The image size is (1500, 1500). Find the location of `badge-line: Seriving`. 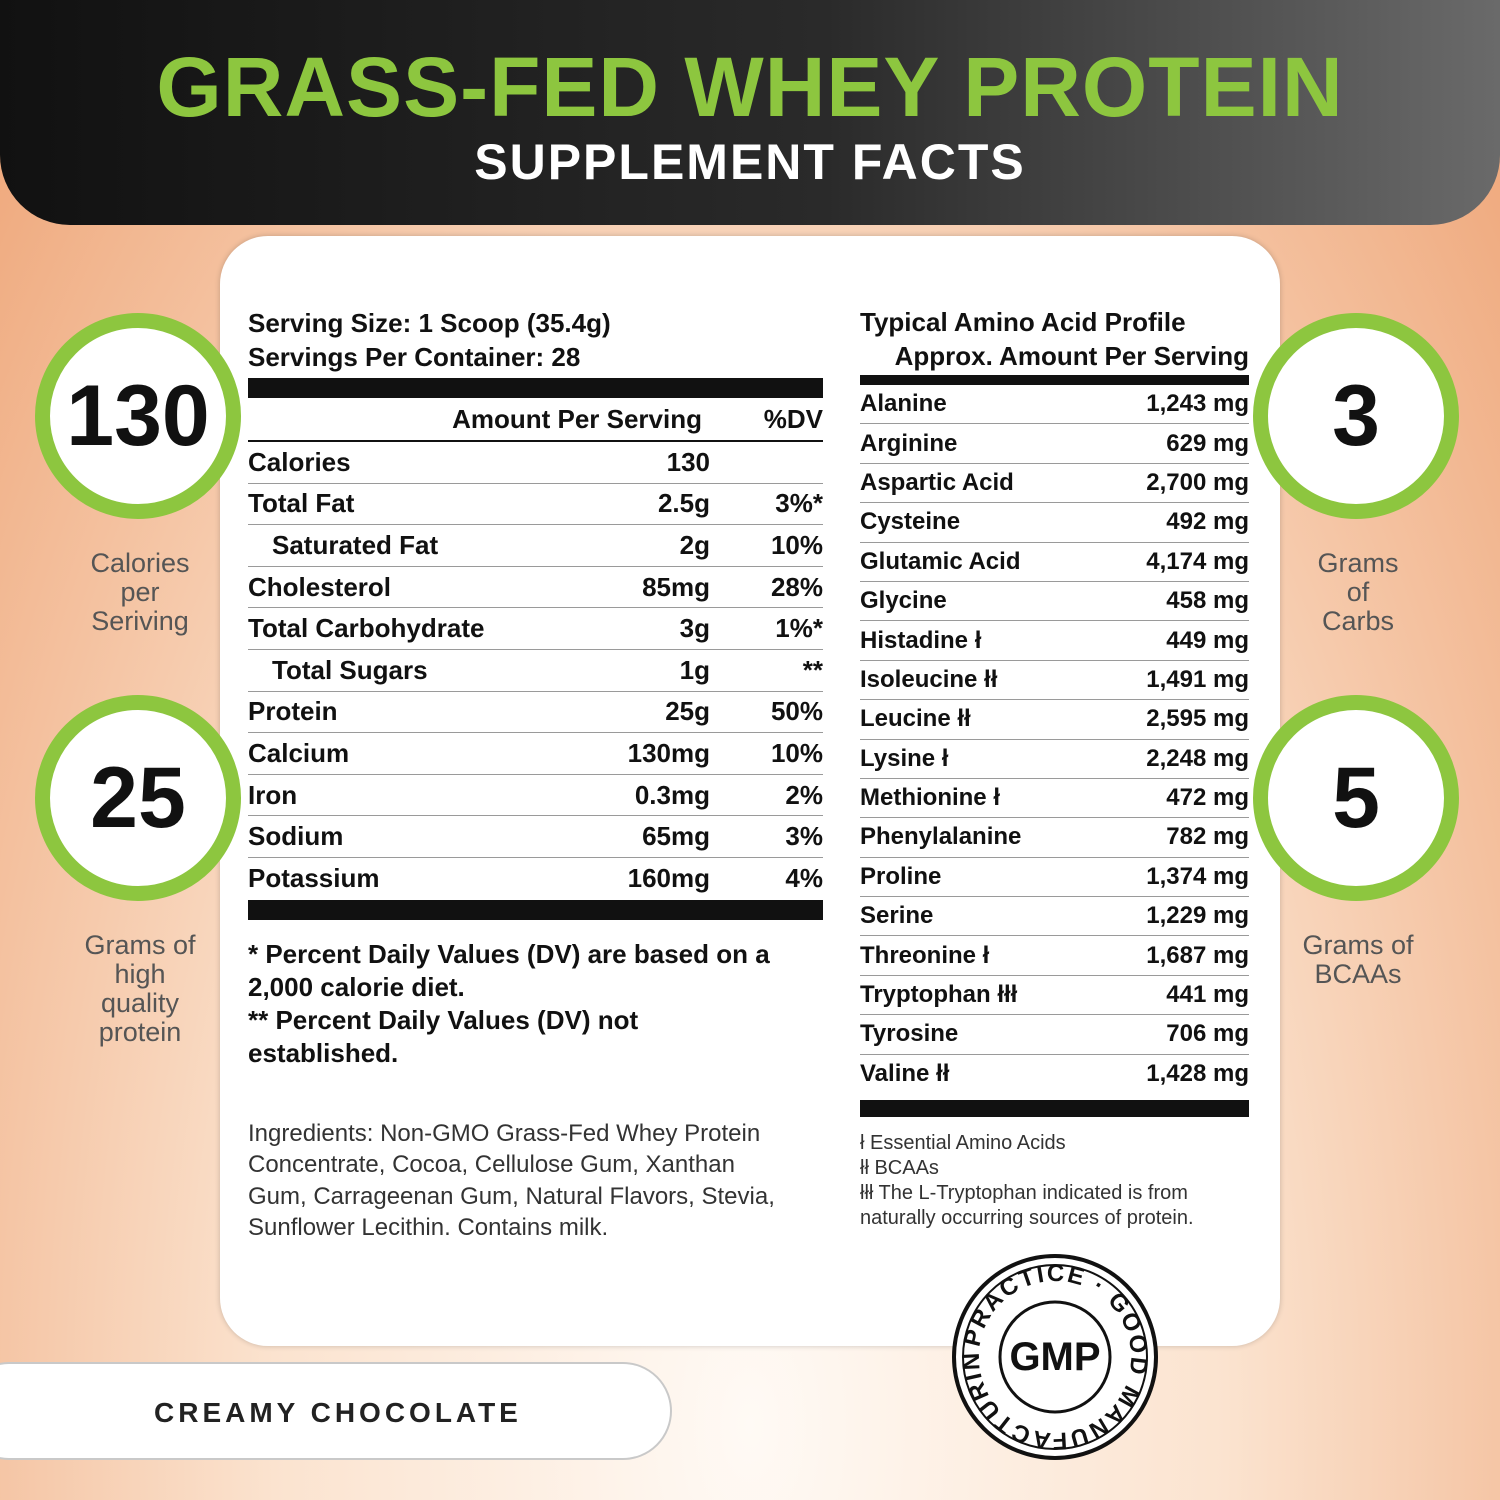

badge-line: Seriving is located at coordinates (140, 621).